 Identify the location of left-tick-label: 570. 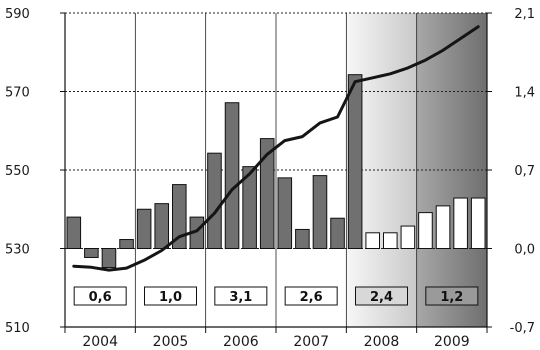
(17, 93).